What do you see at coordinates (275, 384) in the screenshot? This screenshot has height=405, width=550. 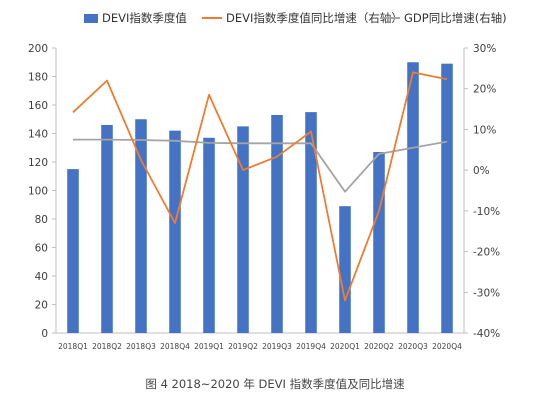 I see `figure-caption: 图 4 2018~2020 年 DEVI 指数季度值及同比增速` at bounding box center [275, 384].